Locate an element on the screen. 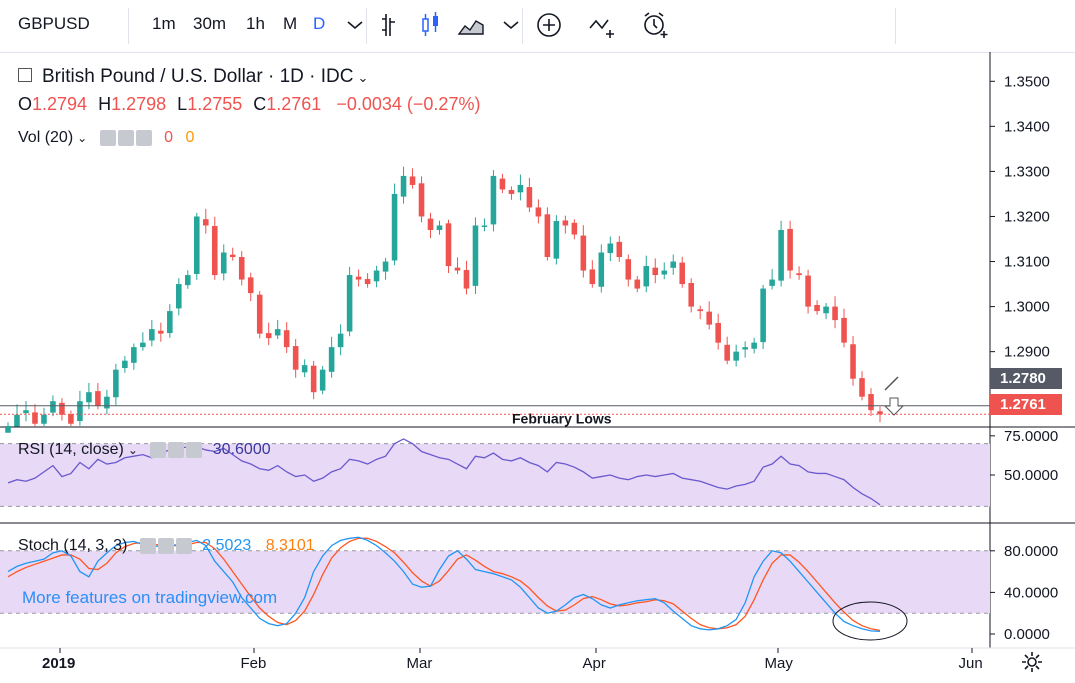 The width and height of the screenshot is (1075, 683). time-tick-label: Jun is located at coordinates (971, 663).